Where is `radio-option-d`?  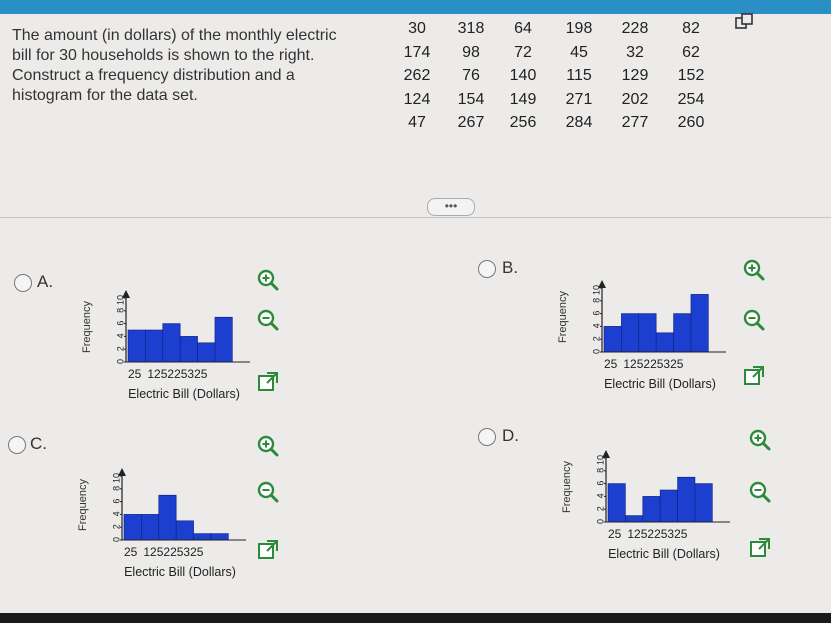 radio-option-d is located at coordinates (487, 437).